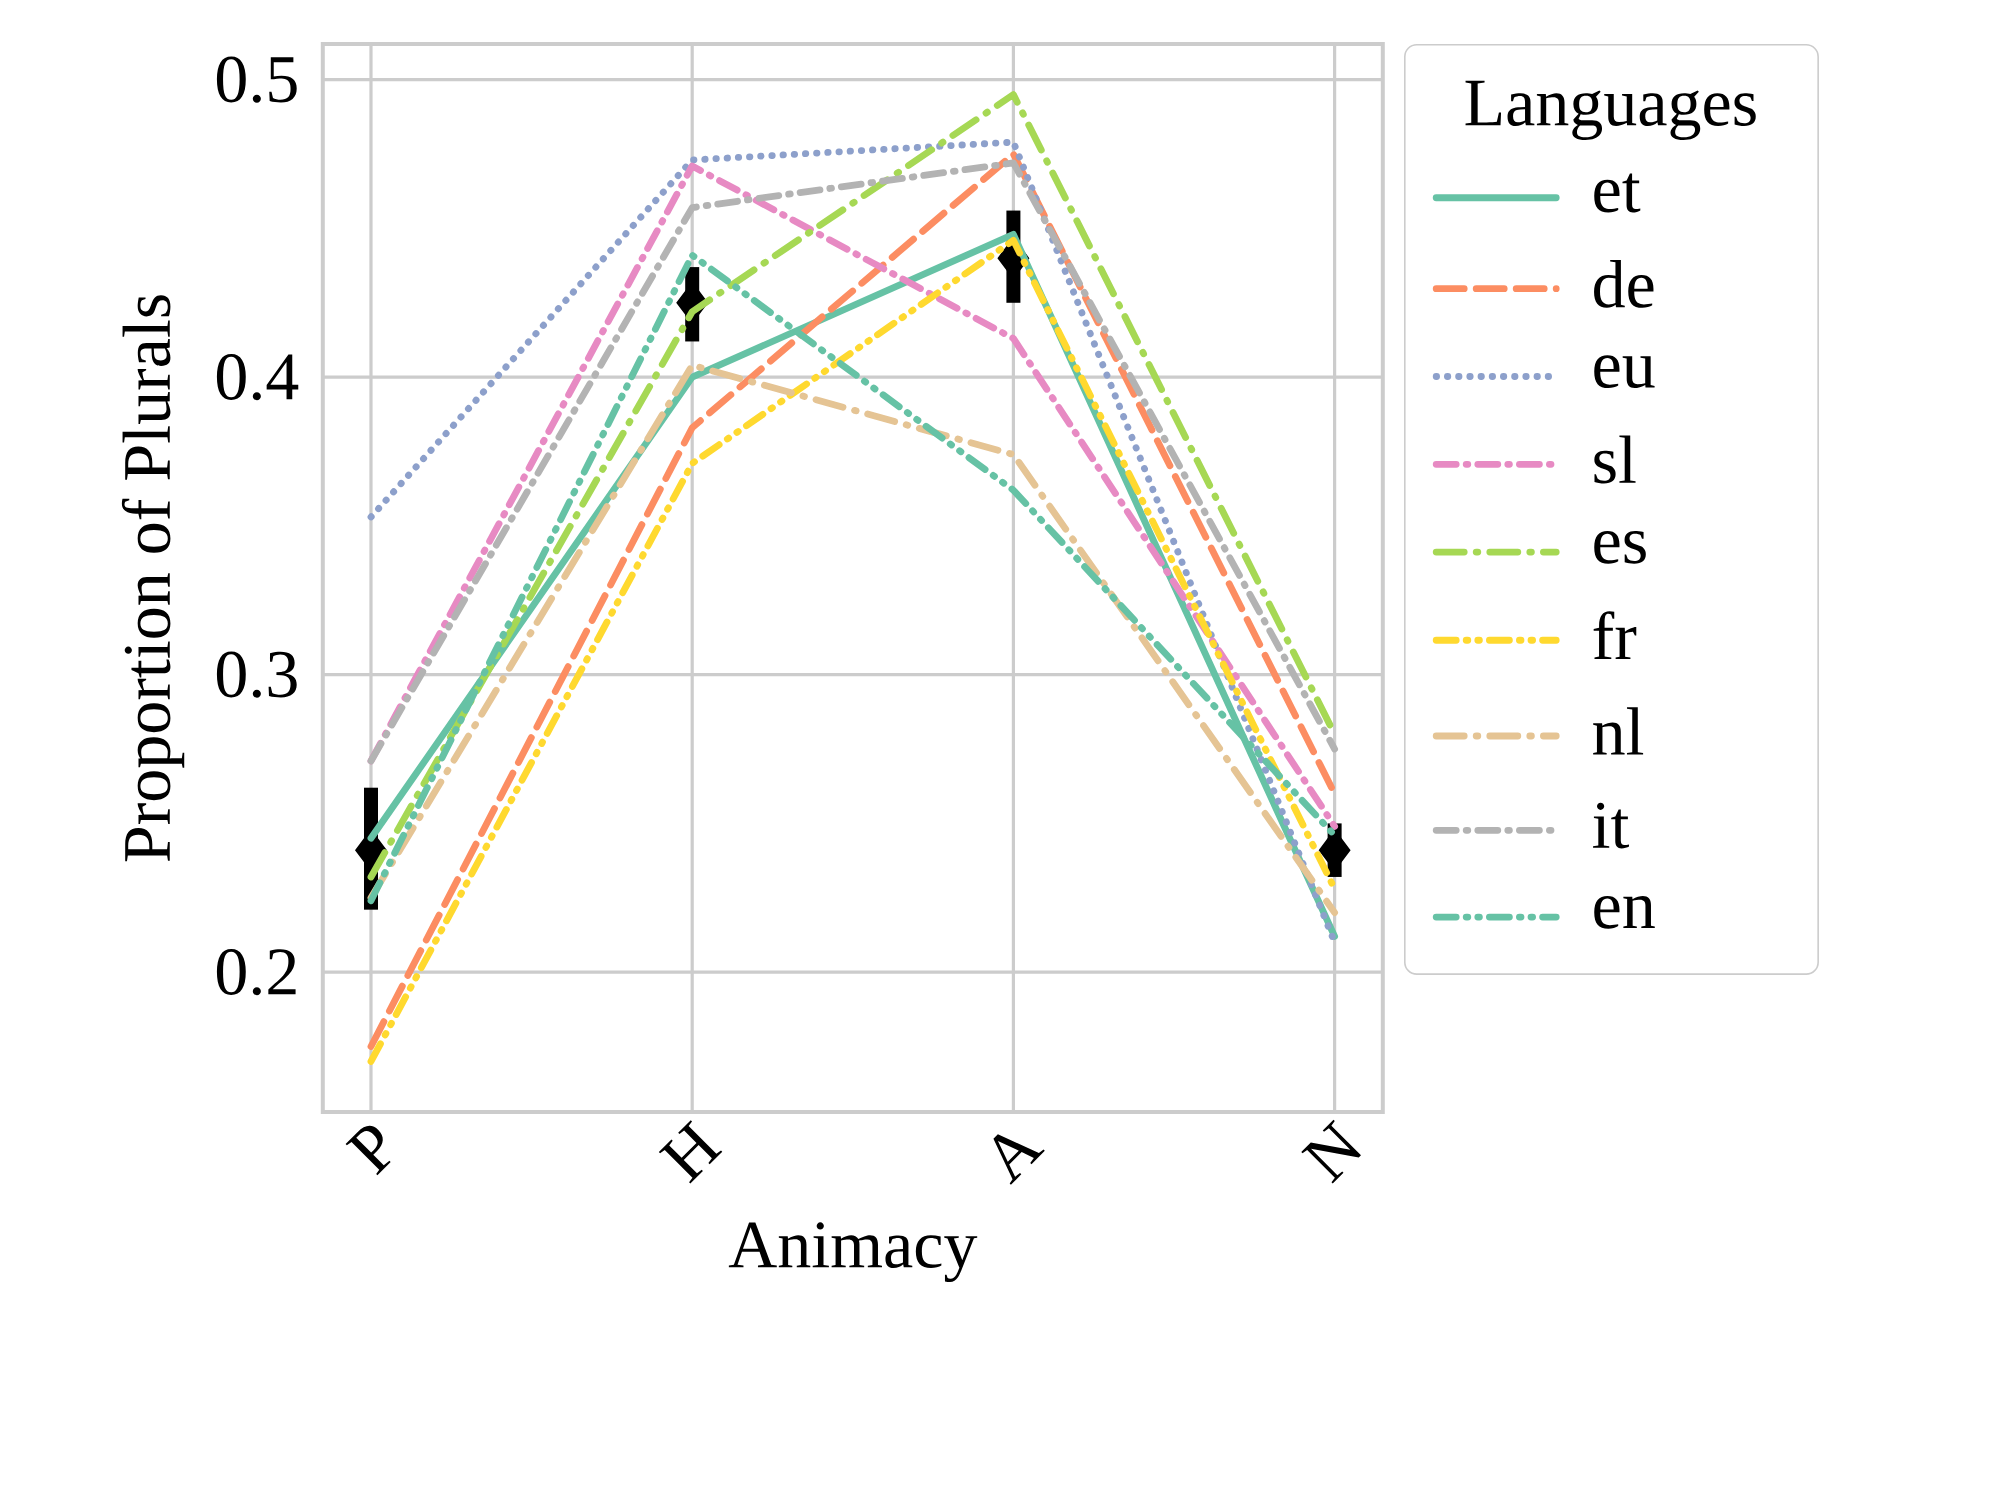 The width and height of the screenshot is (2016, 1494). Describe the element at coordinates (256, 972) in the screenshot. I see `y-tick-label: 0.2` at that location.